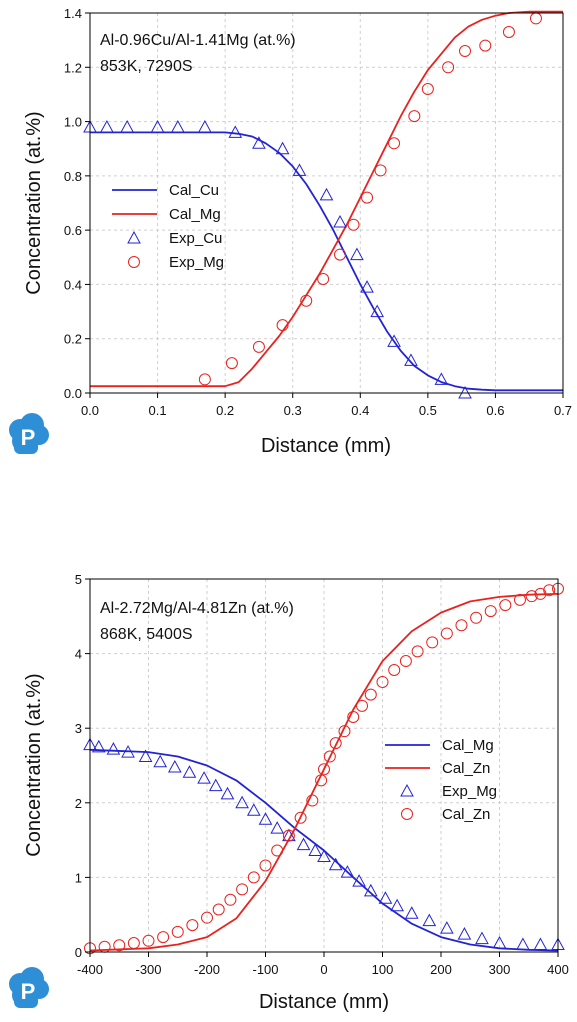  What do you see at coordinates (407, 814) in the screenshot?
I see `legend-swatch-circle` at bounding box center [407, 814].